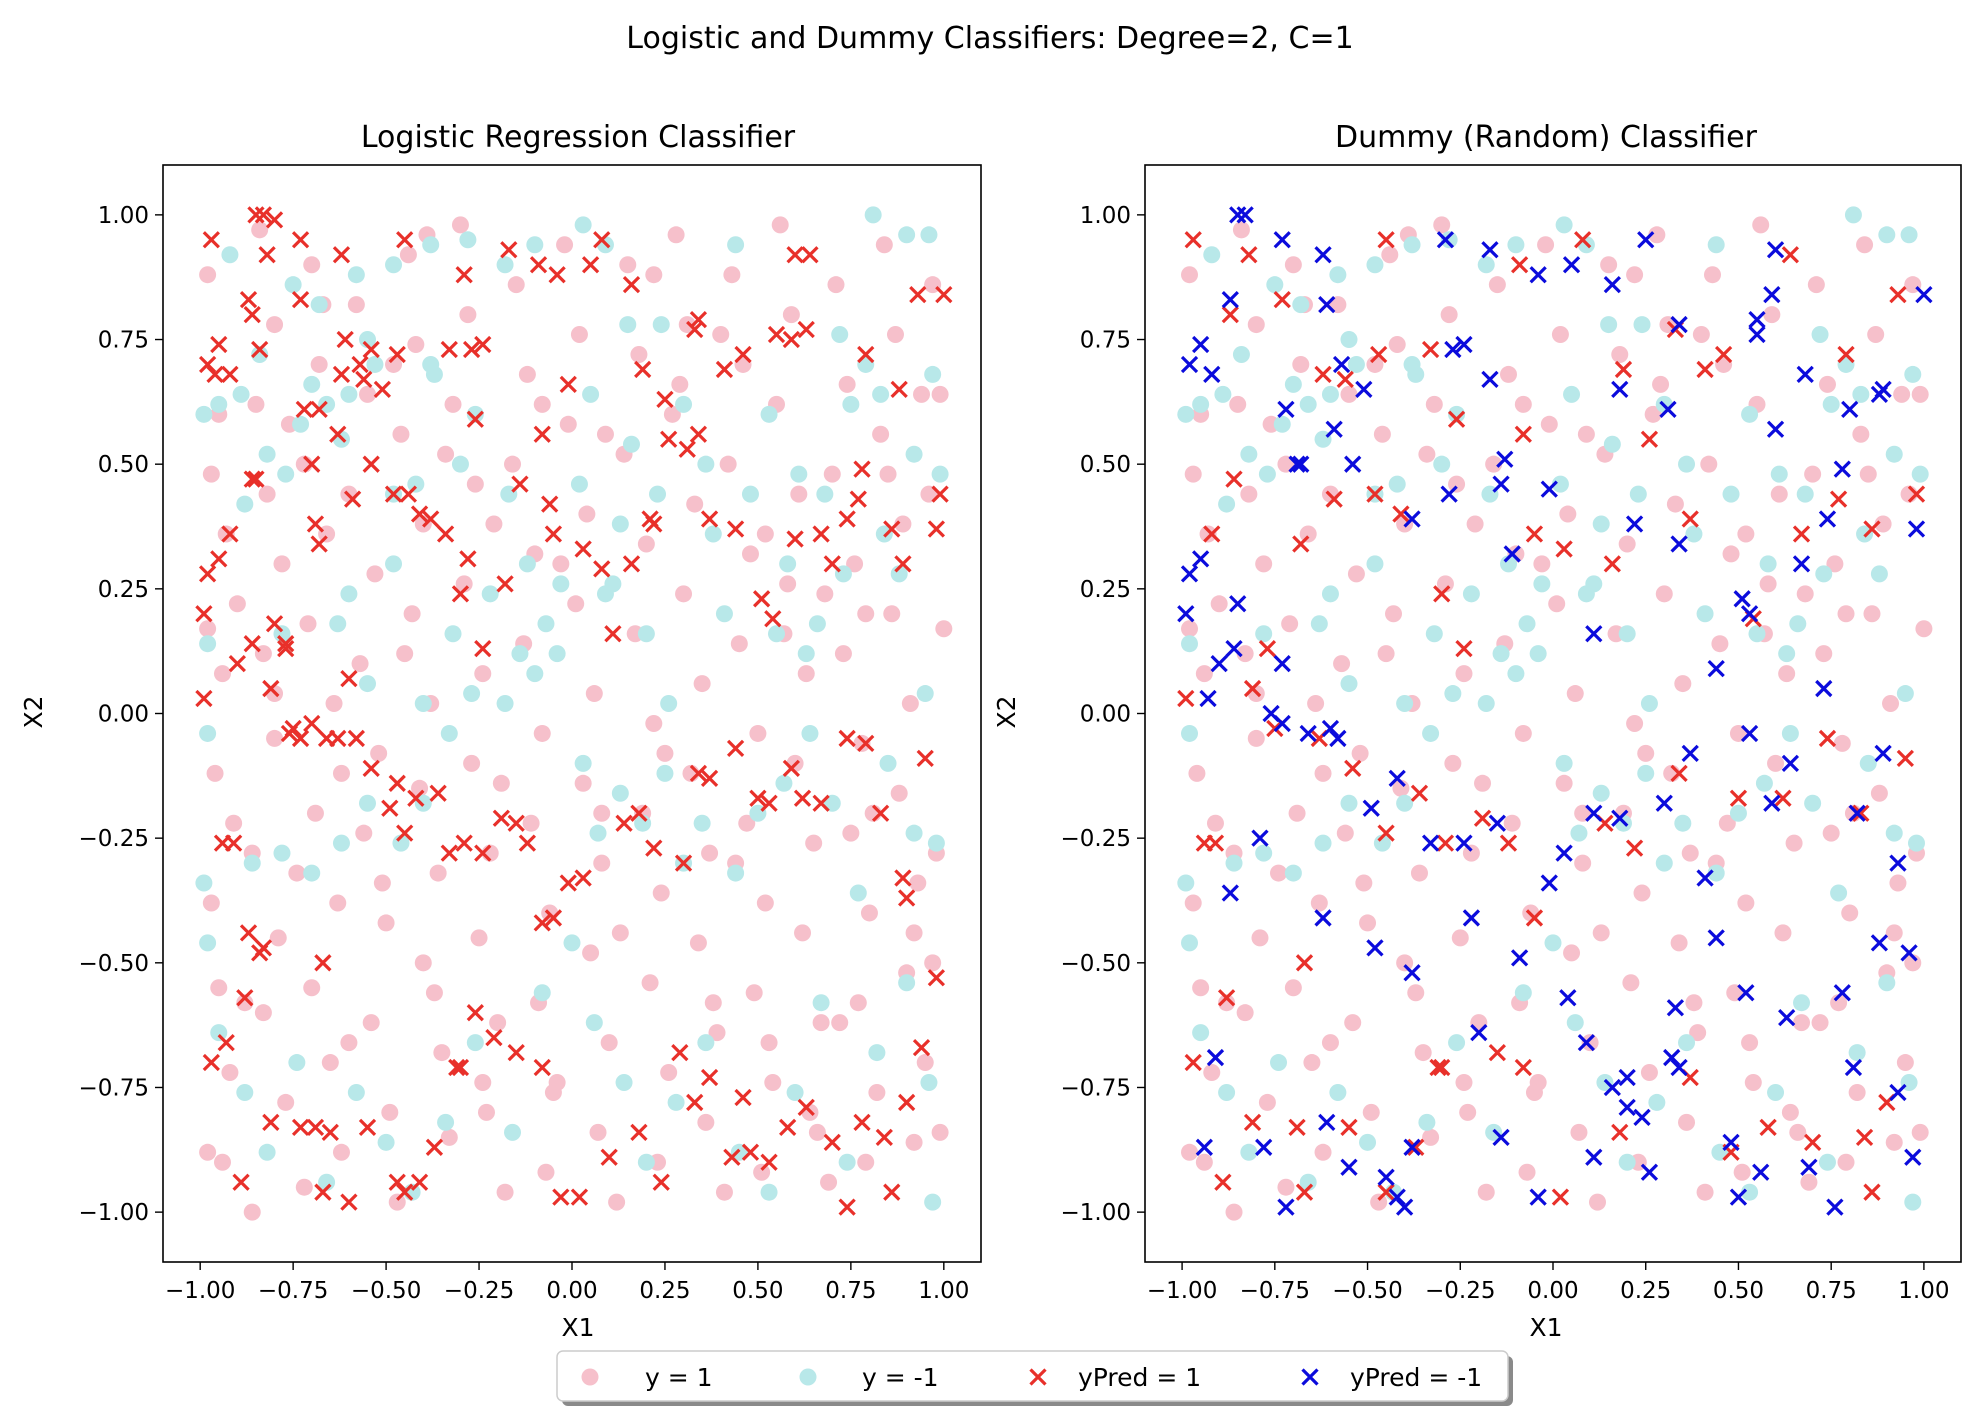  Describe the element at coordinates (1460, 1291) in the screenshot. I see `x-tick-label: −0.25` at that location.